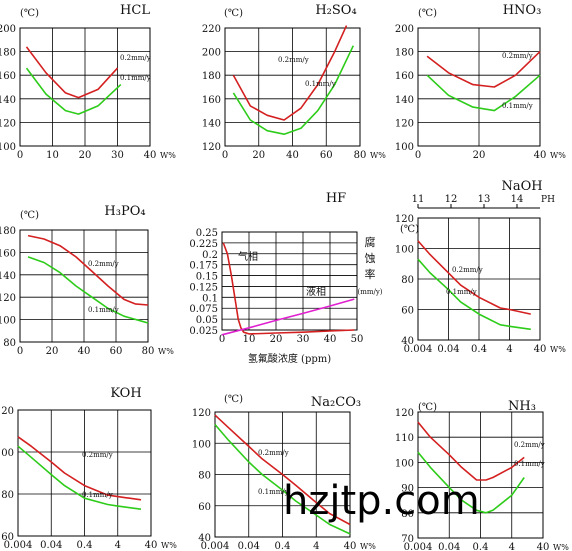  I want to click on y-tick-label: 220, so click(211, 29).